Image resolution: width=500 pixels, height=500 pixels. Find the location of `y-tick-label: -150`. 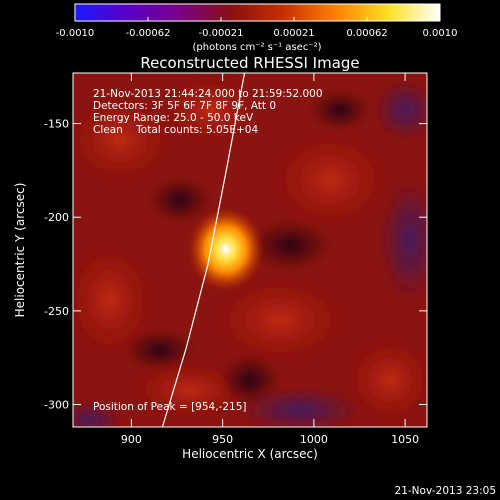

y-tick-label: -150 is located at coordinates (56, 124).